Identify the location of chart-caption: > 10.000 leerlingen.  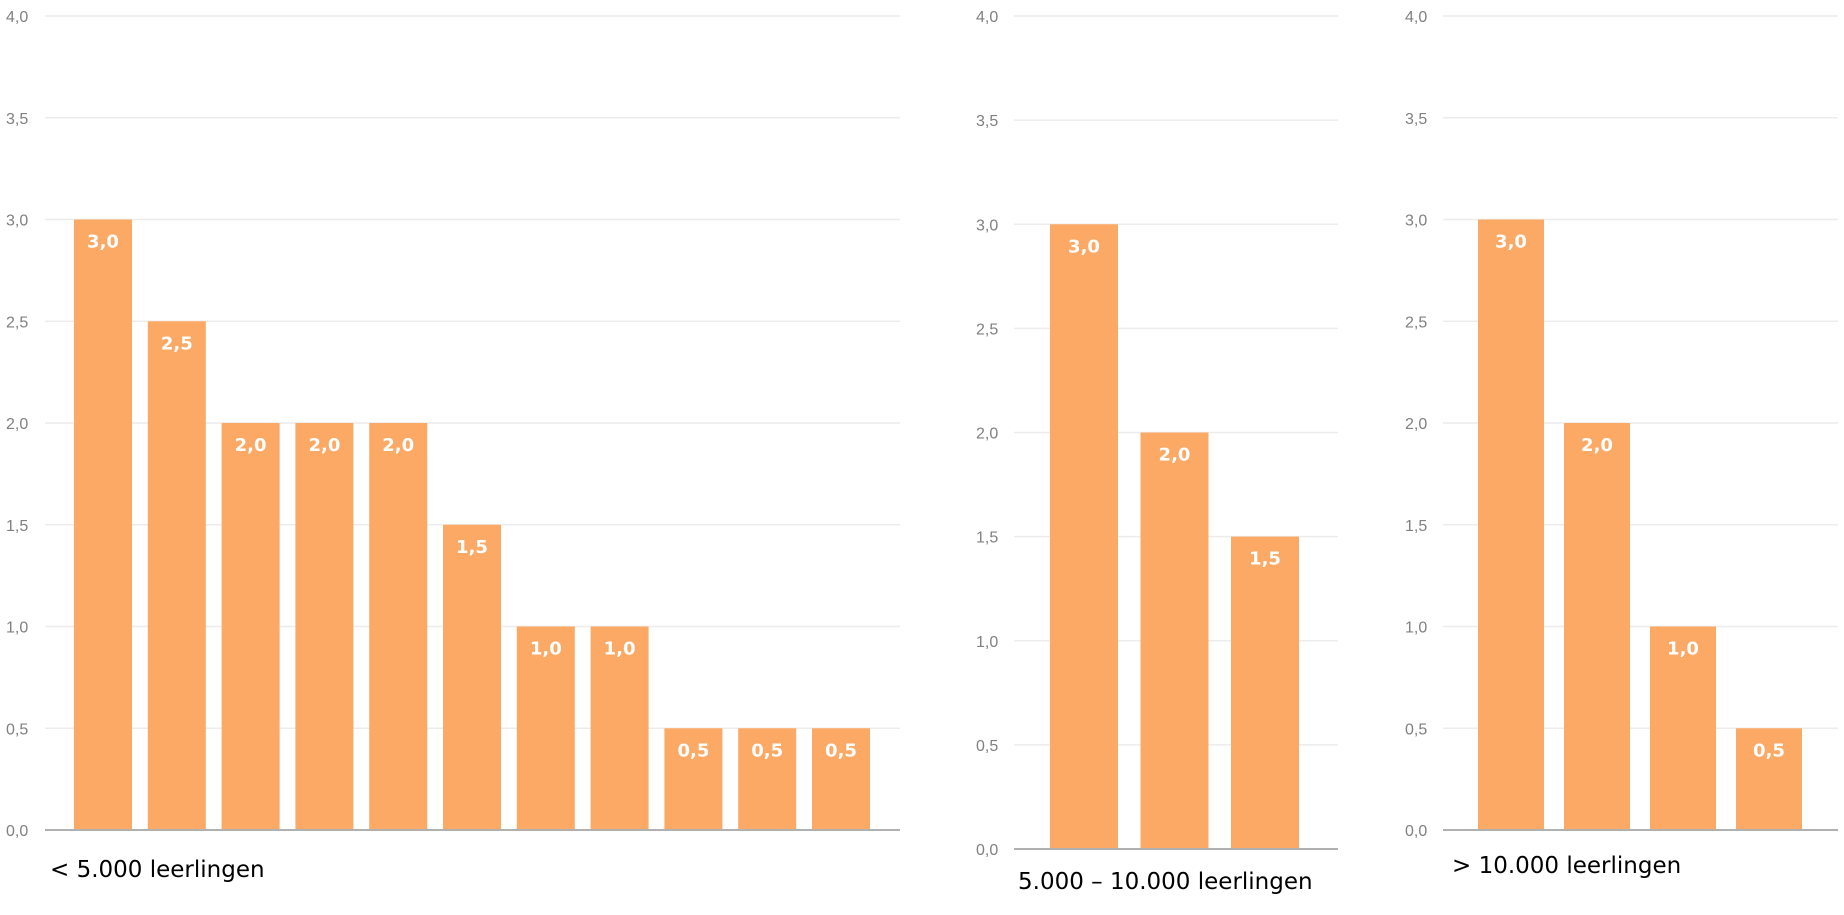
(1566, 866).